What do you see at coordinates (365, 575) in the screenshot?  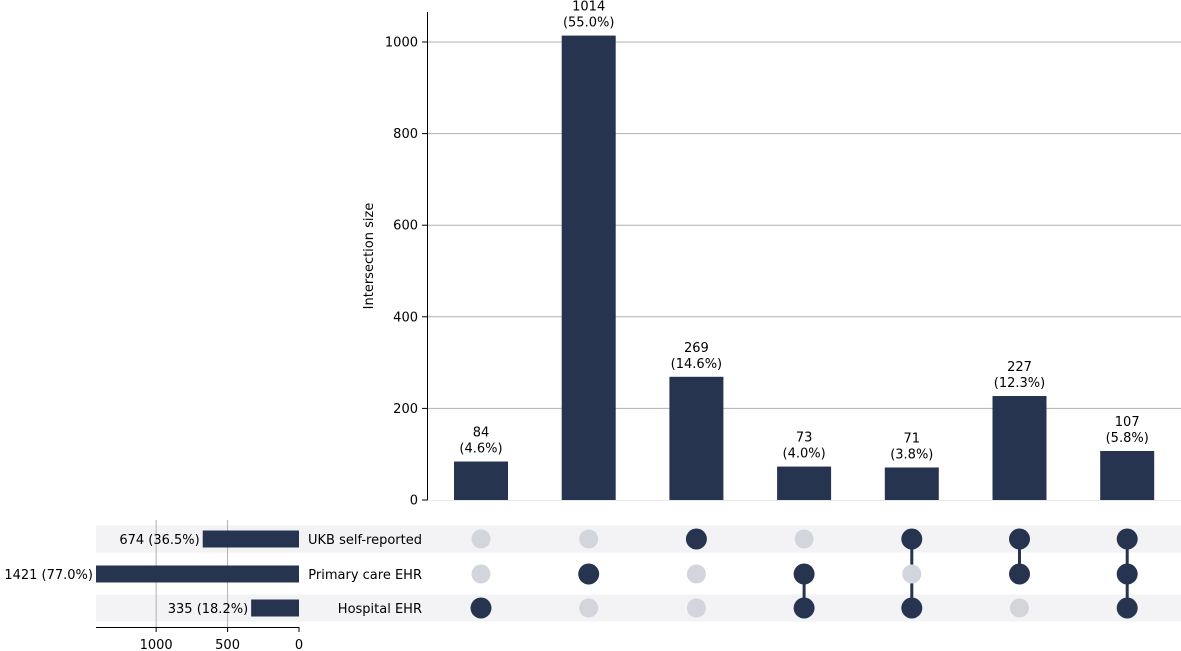 I see `set-name-label: Primary care EHR` at bounding box center [365, 575].